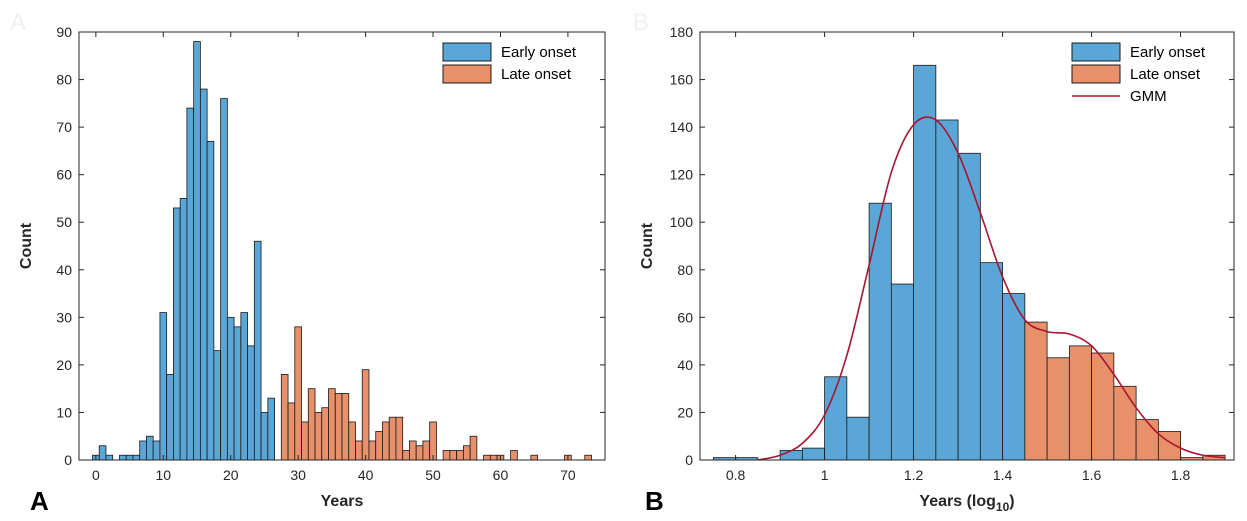 This screenshot has width=1247, height=521. What do you see at coordinates (1148, 96) in the screenshot?
I see `legend-label: GMM` at bounding box center [1148, 96].